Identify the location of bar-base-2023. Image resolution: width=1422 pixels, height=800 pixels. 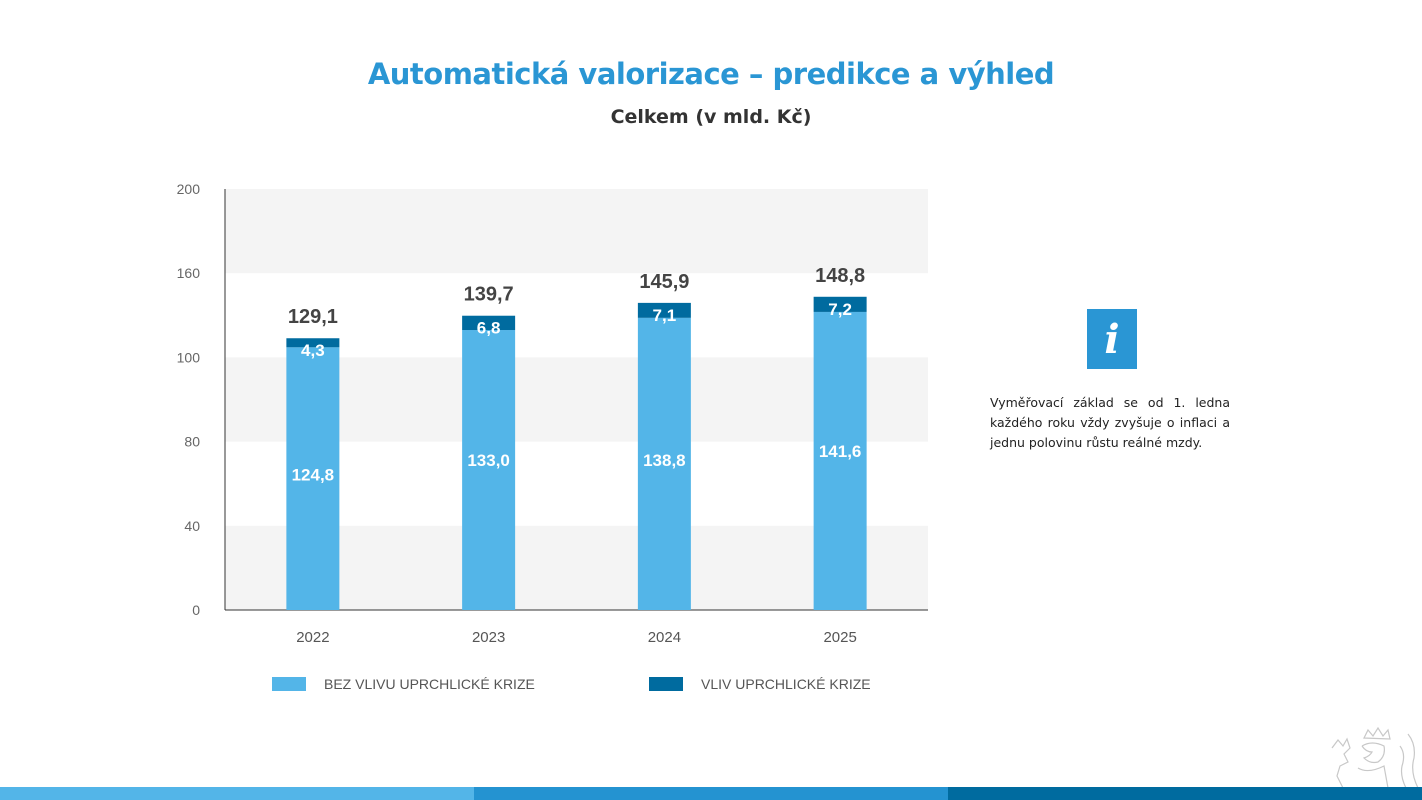
(489, 470).